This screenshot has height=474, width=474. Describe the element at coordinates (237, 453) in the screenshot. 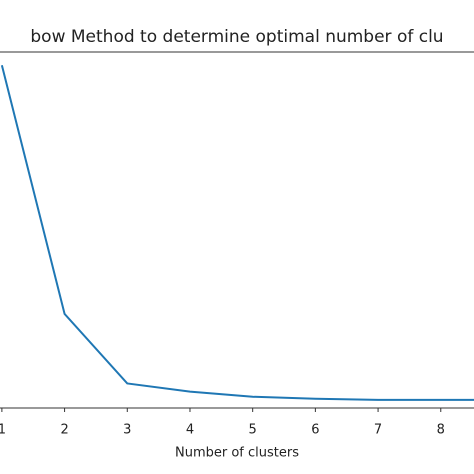

I see `x-axis-label: Number of clusters` at that location.